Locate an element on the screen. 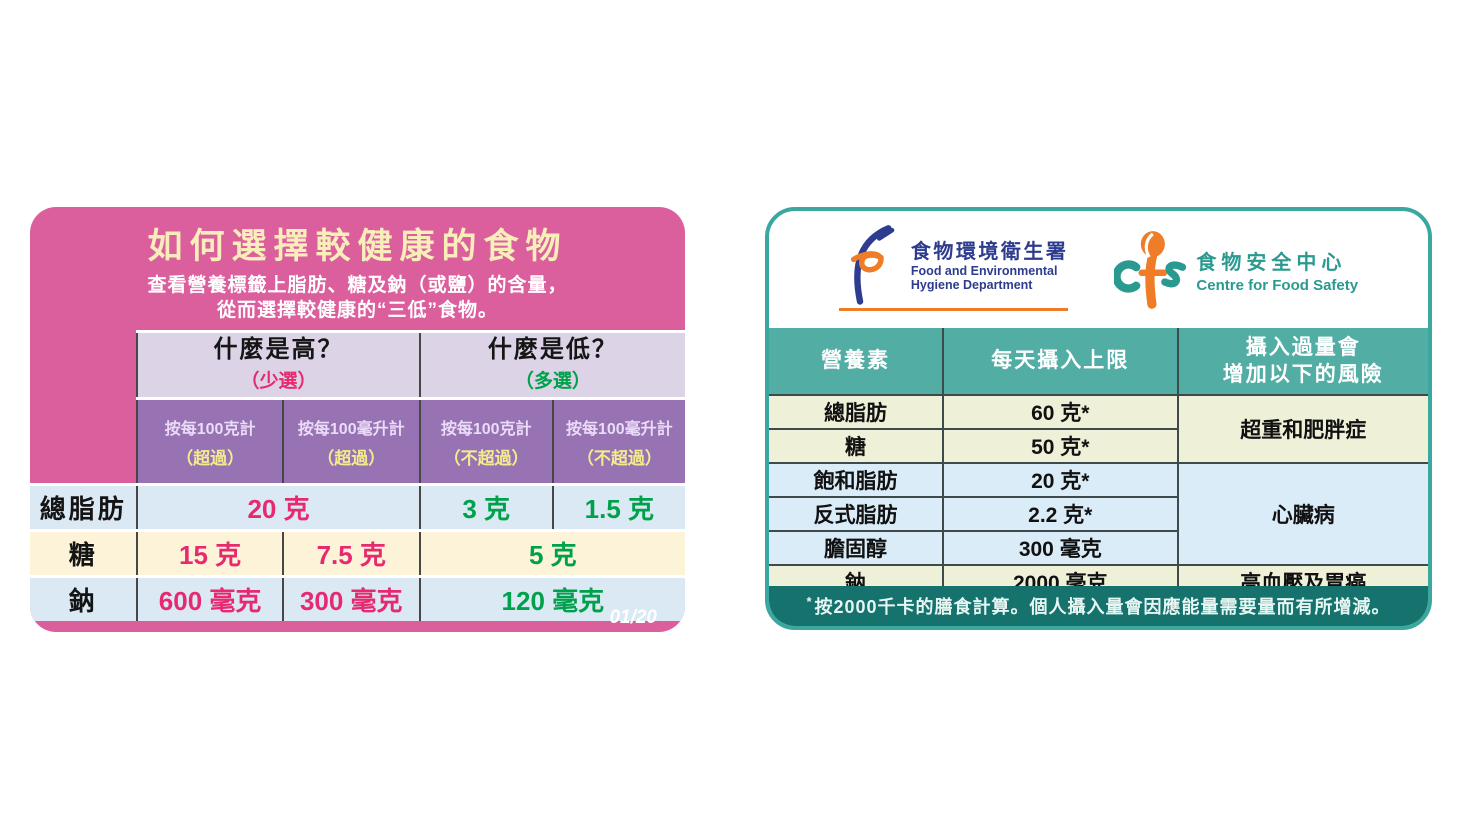 The width and height of the screenshot is (1461, 821). cfs-chinese-name: 食物安全中心 is located at coordinates (1271, 262).